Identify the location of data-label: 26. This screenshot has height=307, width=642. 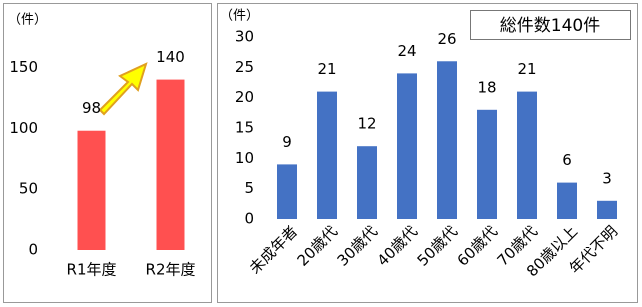
(446, 39).